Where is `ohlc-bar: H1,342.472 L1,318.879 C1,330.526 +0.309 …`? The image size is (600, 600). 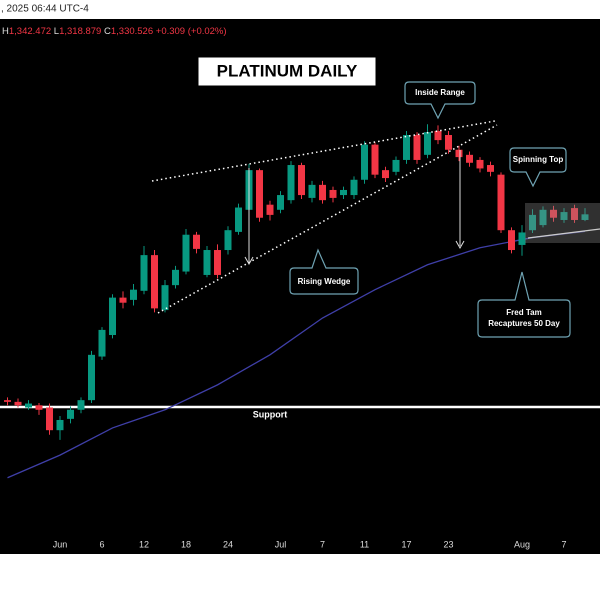 ohlc-bar: H1,342.472 L1,318.879 C1,330.526 +0.309 … is located at coordinates (114, 31).